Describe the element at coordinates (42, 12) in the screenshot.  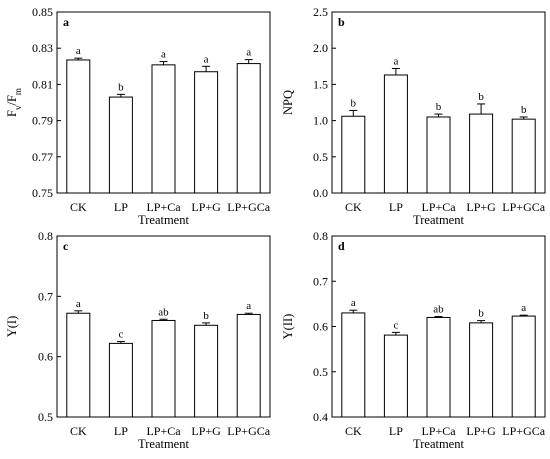
I see `y-tick-label: 0.85` at that location.